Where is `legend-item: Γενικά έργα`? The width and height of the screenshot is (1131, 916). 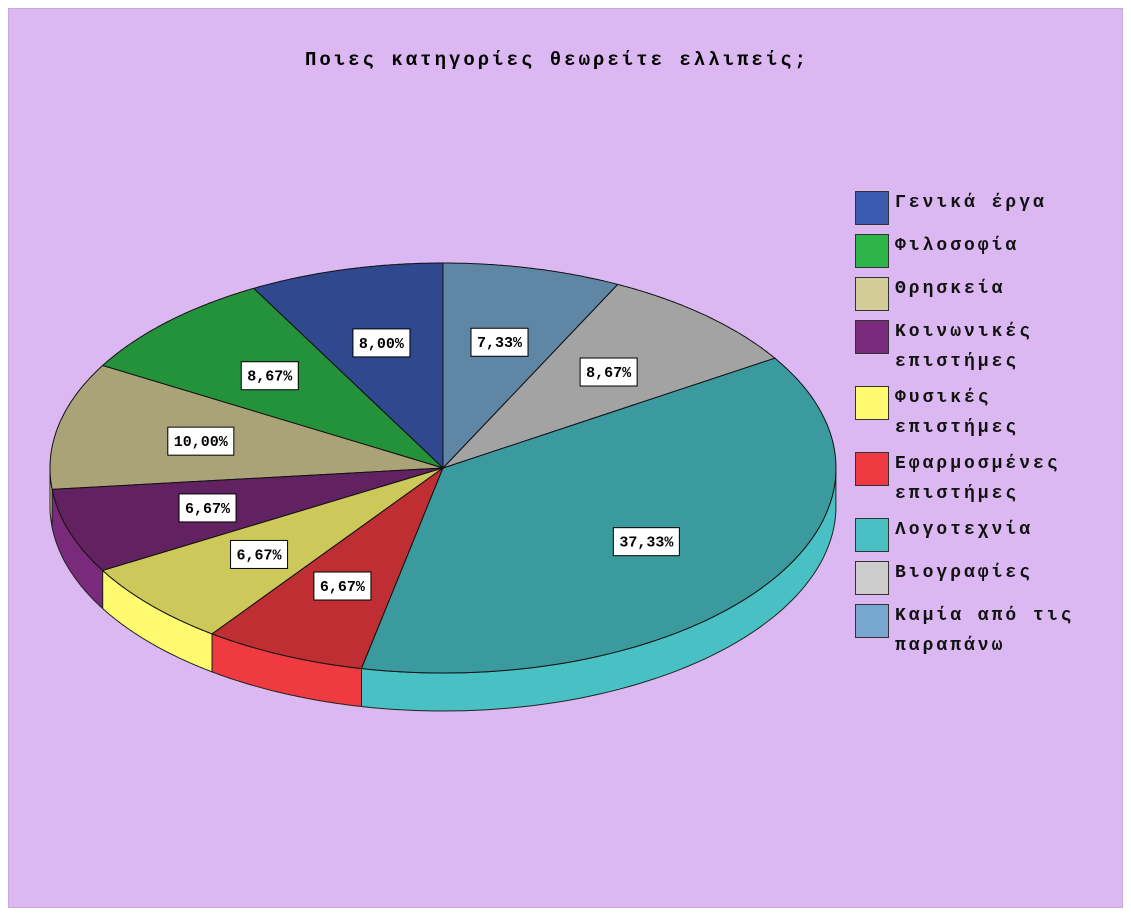 legend-item: Γενικά έργα is located at coordinates (990, 206).